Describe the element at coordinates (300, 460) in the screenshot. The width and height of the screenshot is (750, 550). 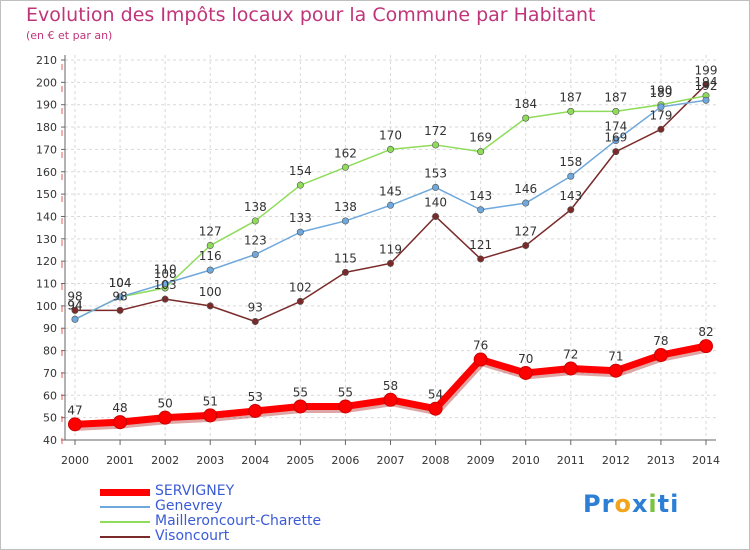
I see `x-tick-label: 2005` at that location.